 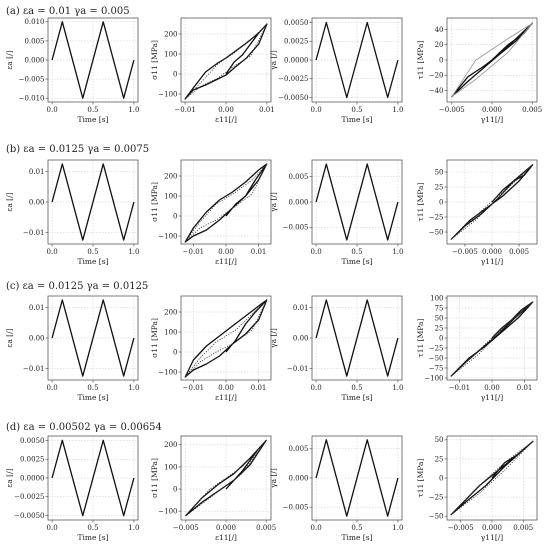 What do you see at coordinates (84, 427) in the screenshot?
I see `row-label: (d) εa = 0.00502 γa = 0.00654` at bounding box center [84, 427].